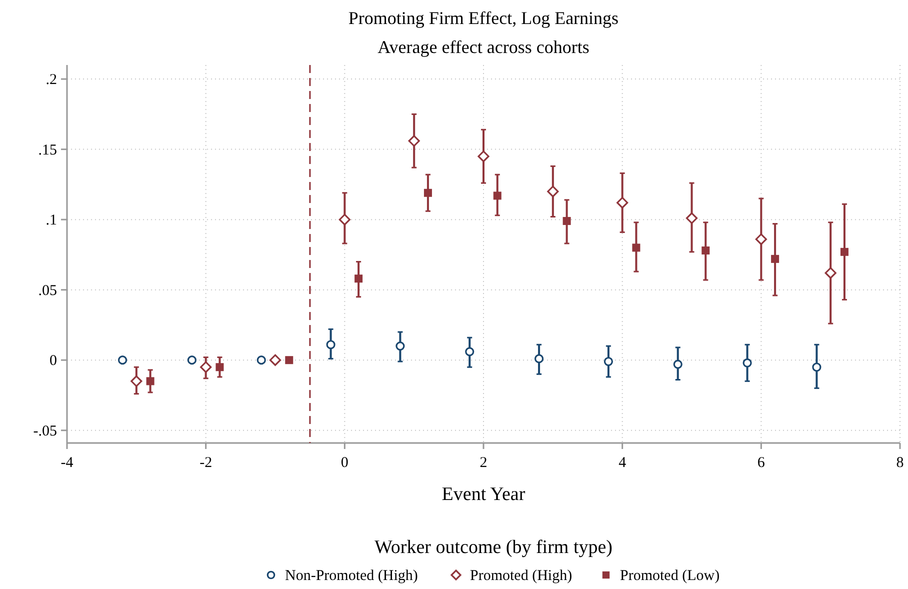 This screenshot has width=908, height=589. Describe the element at coordinates (47, 290) in the screenshot. I see `y-tick-label: .05` at that location.